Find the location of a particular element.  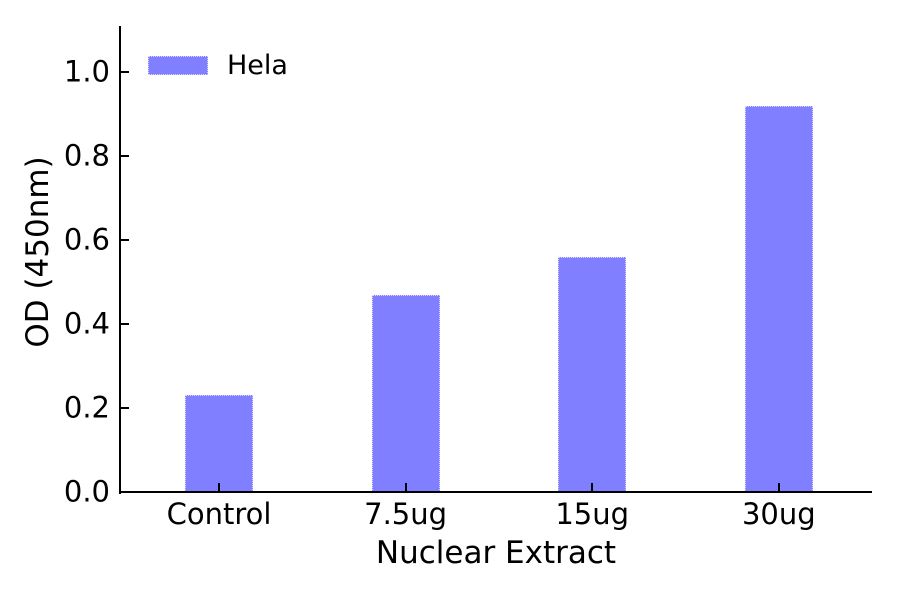

x-tick-label-3: 15ug is located at coordinates (592, 514).